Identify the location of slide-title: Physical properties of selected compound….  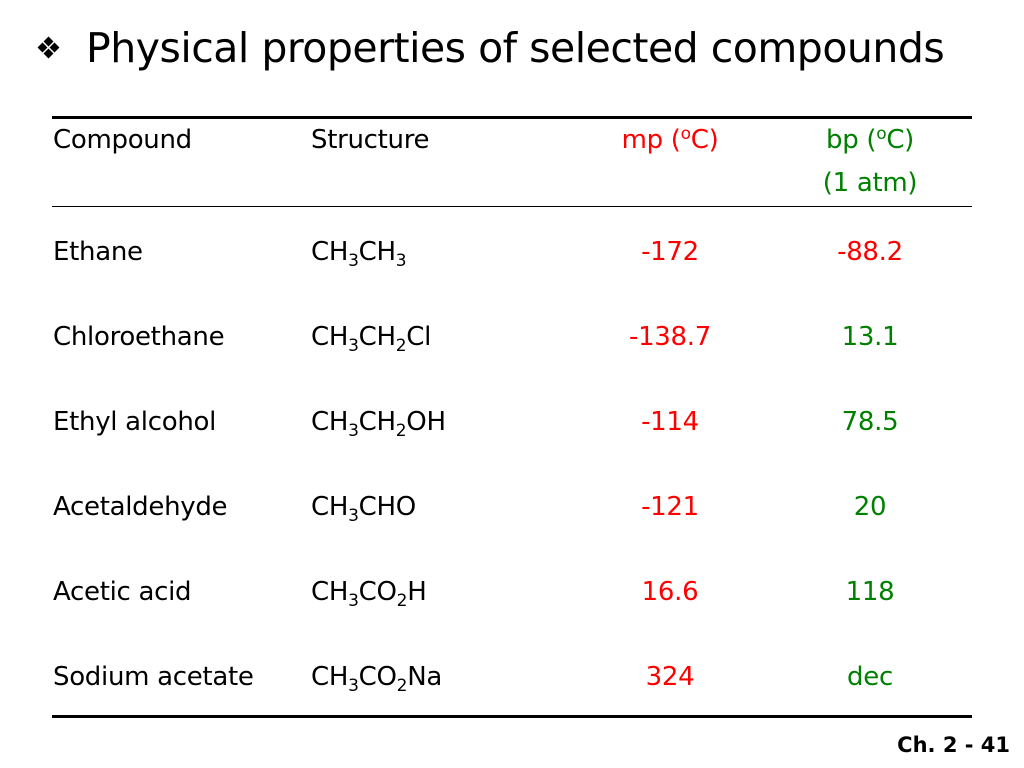
(515, 48).